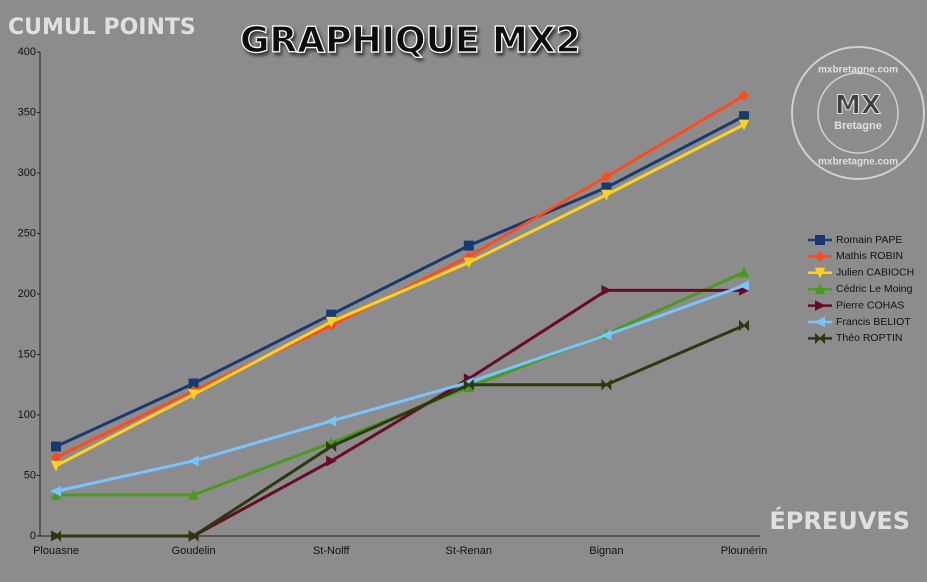 The height and width of the screenshot is (582, 927). Describe the element at coordinates (744, 551) in the screenshot. I see `x-tick-label: Plounérin` at that location.